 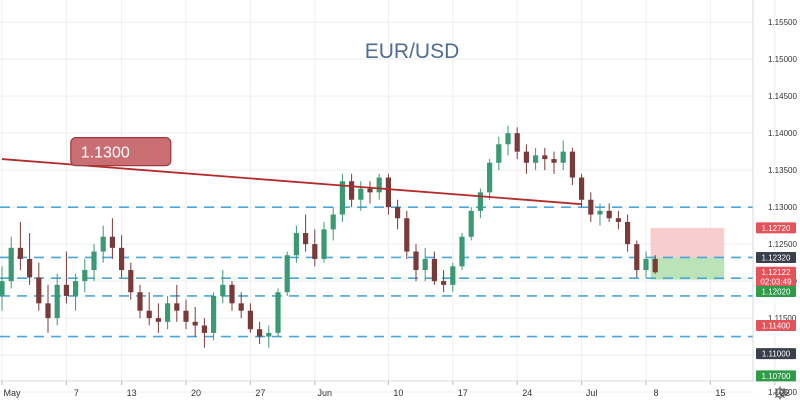 I want to click on price-tag-label: 02:03:49, so click(x=776, y=281).